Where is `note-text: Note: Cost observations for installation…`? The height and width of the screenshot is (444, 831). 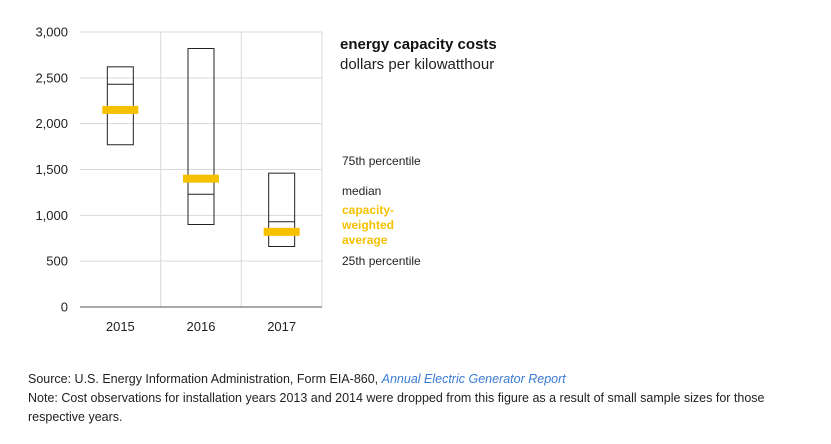
note-text: Note: Cost observations for installation… is located at coordinates (396, 407).